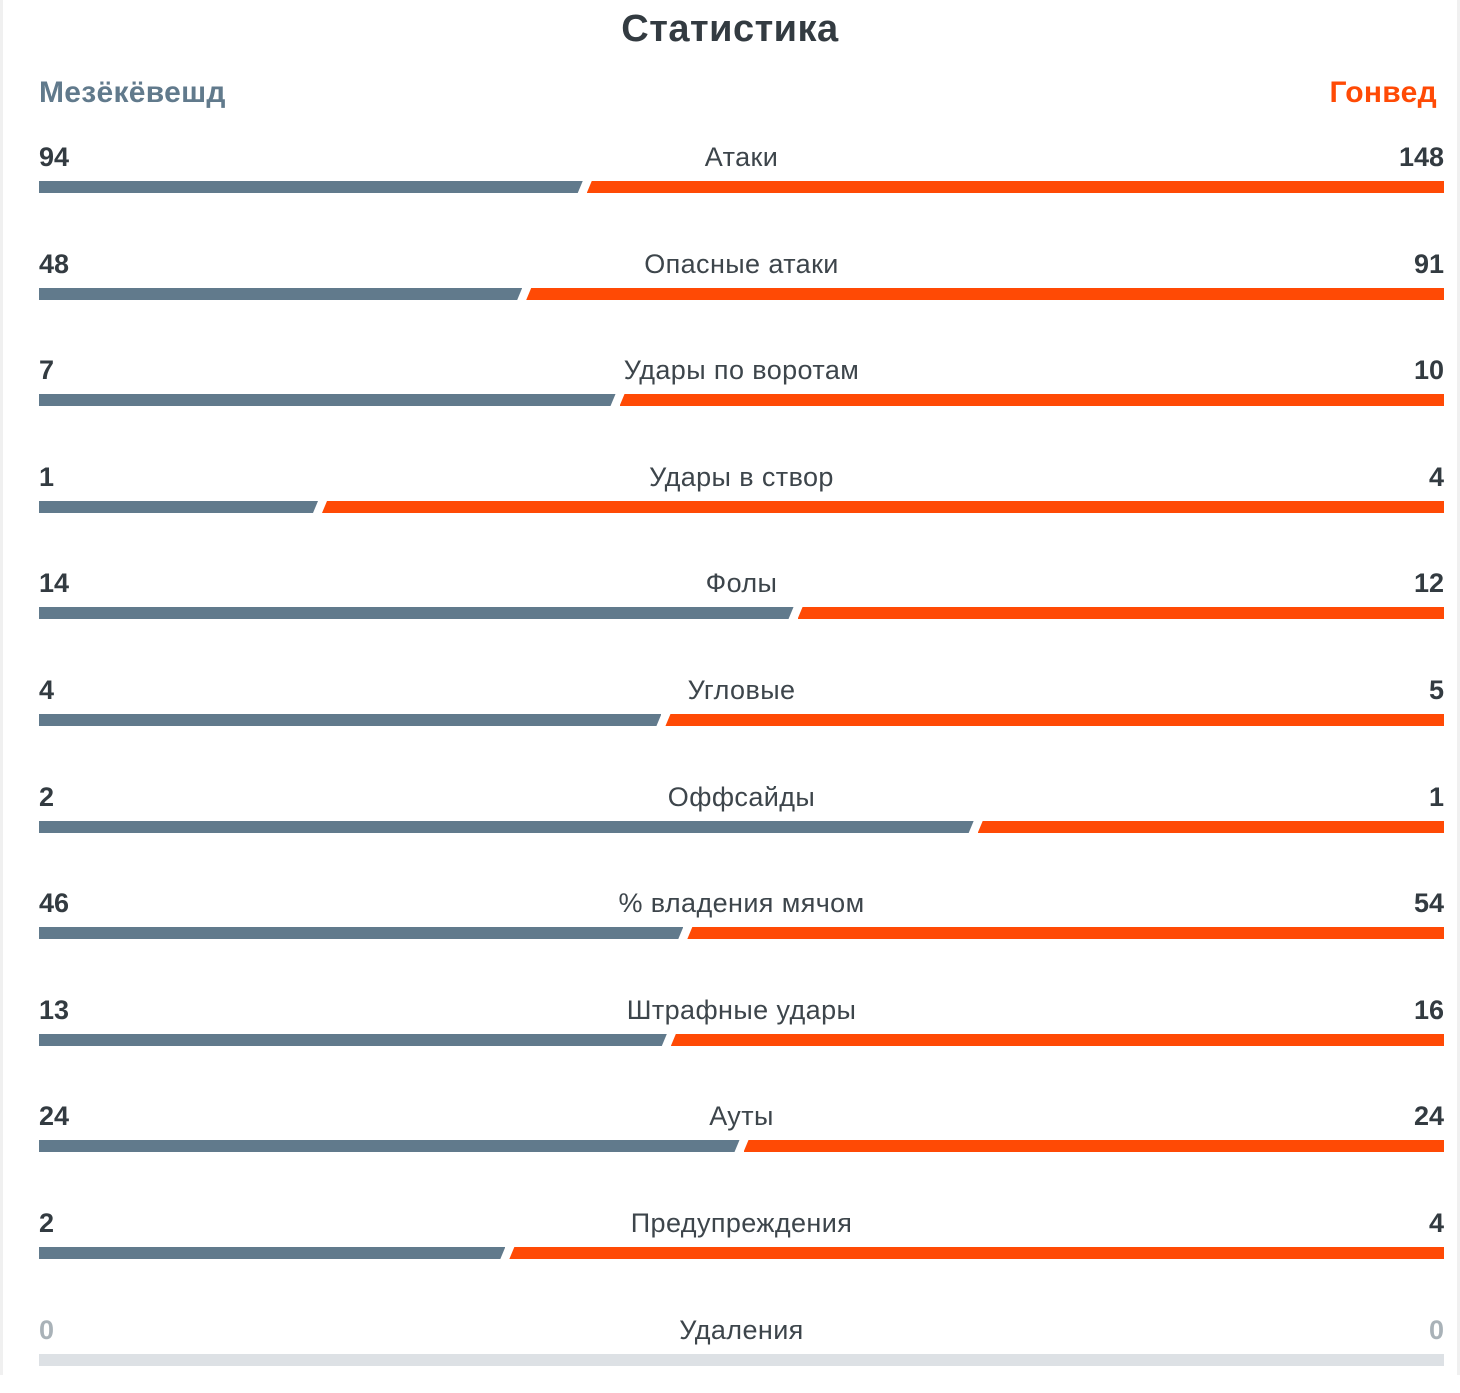 The height and width of the screenshot is (1393, 1460). Describe the element at coordinates (741, 903) in the screenshot. I see `stat-label: % владения мячом` at that location.